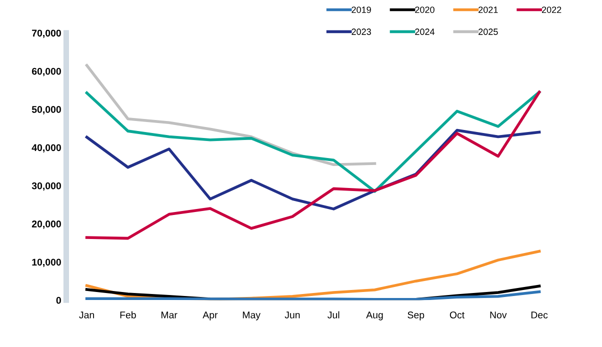 This screenshot has height=347, width=602. I want to click on legend-label: 2020, so click(424, 9).